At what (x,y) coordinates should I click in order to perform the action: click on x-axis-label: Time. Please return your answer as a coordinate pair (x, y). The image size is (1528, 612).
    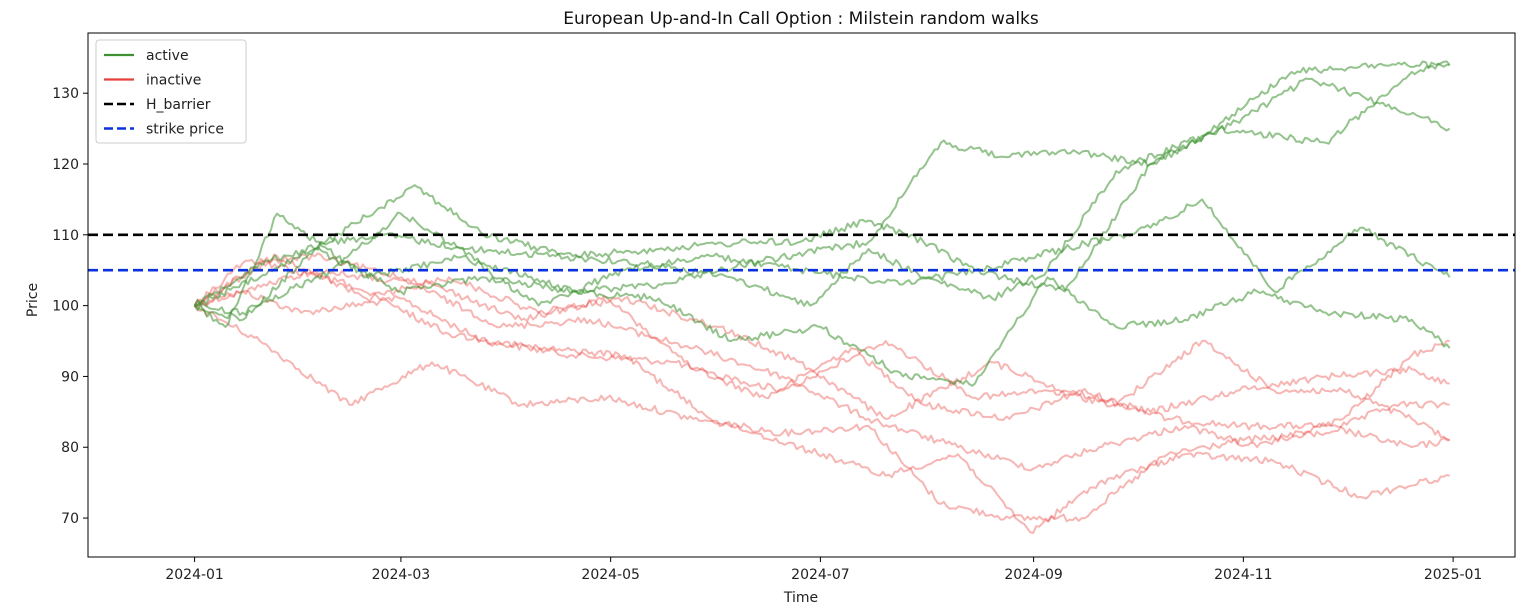
    Looking at the image, I should click on (800, 598).